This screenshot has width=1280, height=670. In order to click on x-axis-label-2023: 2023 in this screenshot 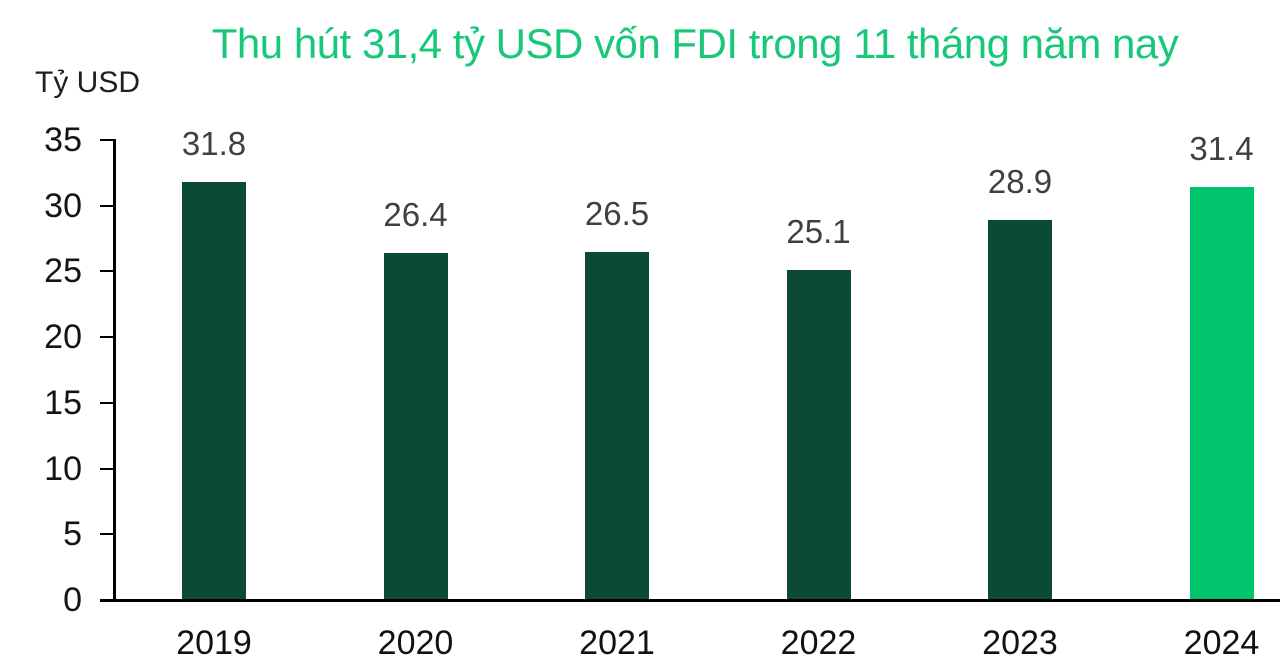, I will do `click(1020, 643)`.